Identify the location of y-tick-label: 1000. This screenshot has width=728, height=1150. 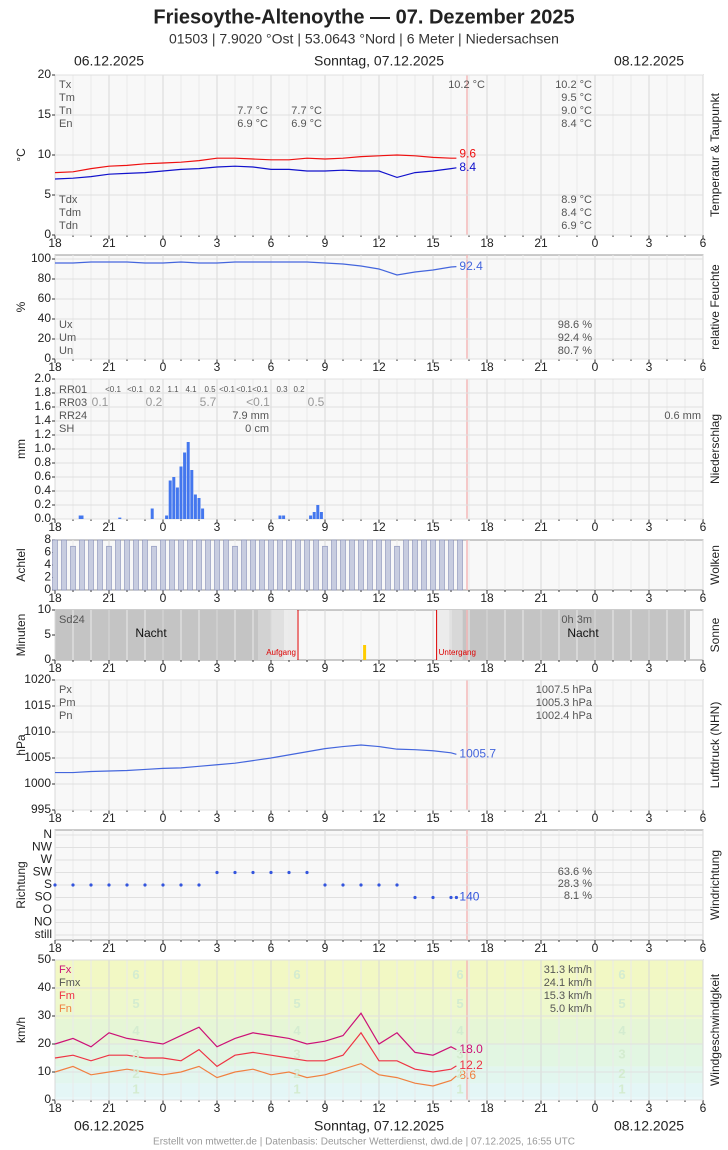
(37, 783).